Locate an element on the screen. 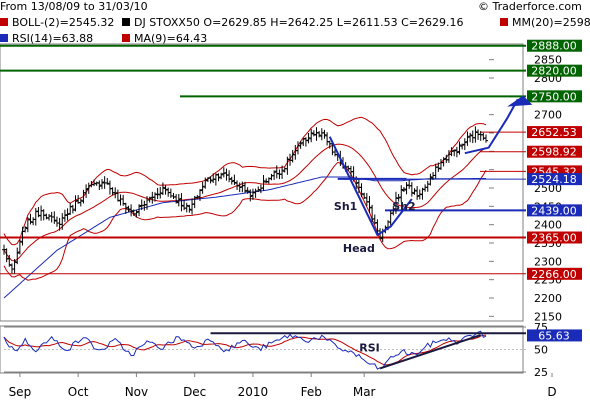 The height and width of the screenshot is (400, 590). rsi-panel-frame is located at coordinates (262, 349).